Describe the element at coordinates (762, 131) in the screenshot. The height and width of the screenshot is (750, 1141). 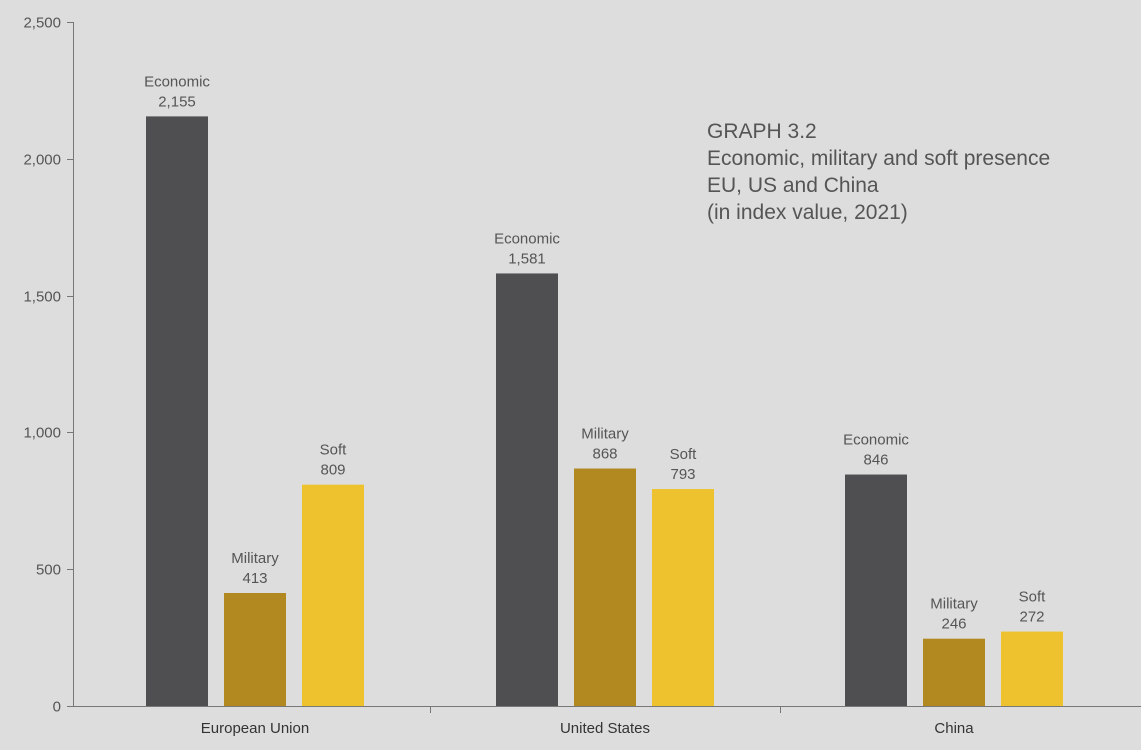
I see `title-line-1: GRAPH 3.2` at that location.